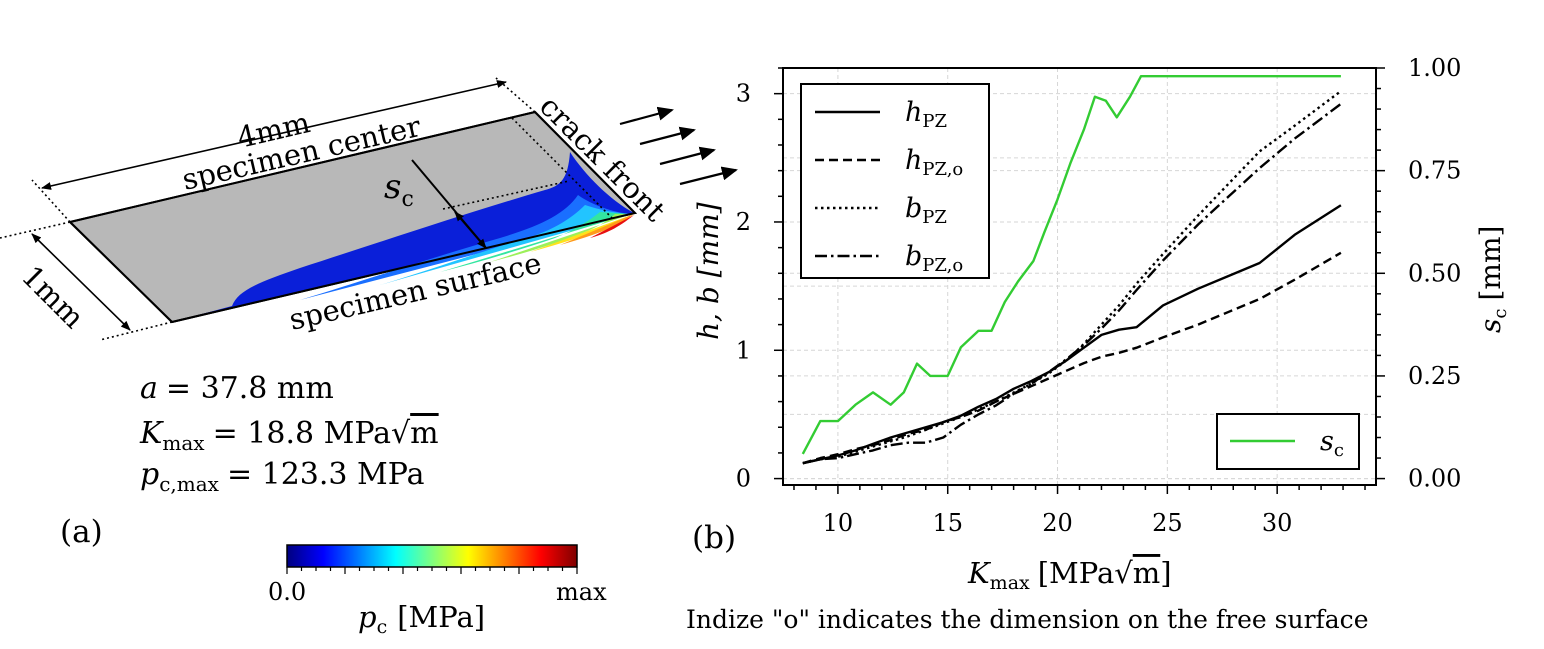 This screenshot has width=1544, height=649. Describe the element at coordinates (274, 135) in the screenshot. I see `dimension-4mm-arrow` at that location.